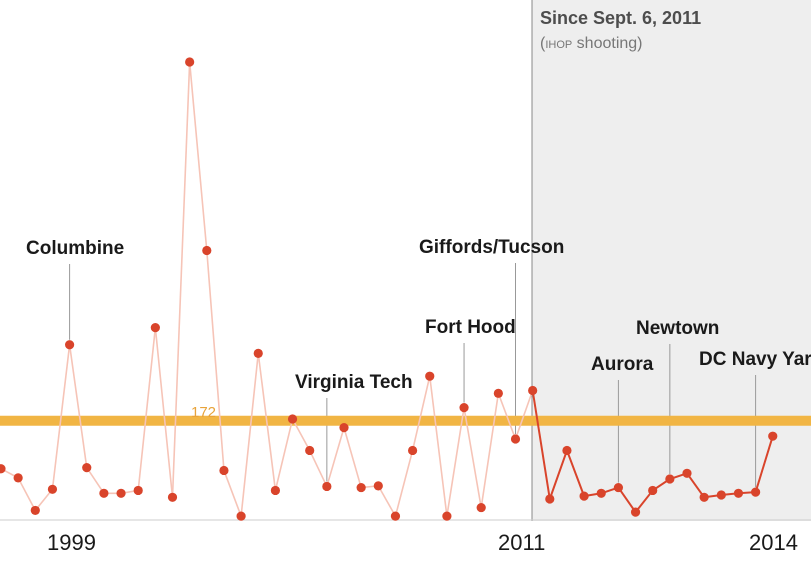  I want to click on x-tick-2014: 2014, so click(773, 542).